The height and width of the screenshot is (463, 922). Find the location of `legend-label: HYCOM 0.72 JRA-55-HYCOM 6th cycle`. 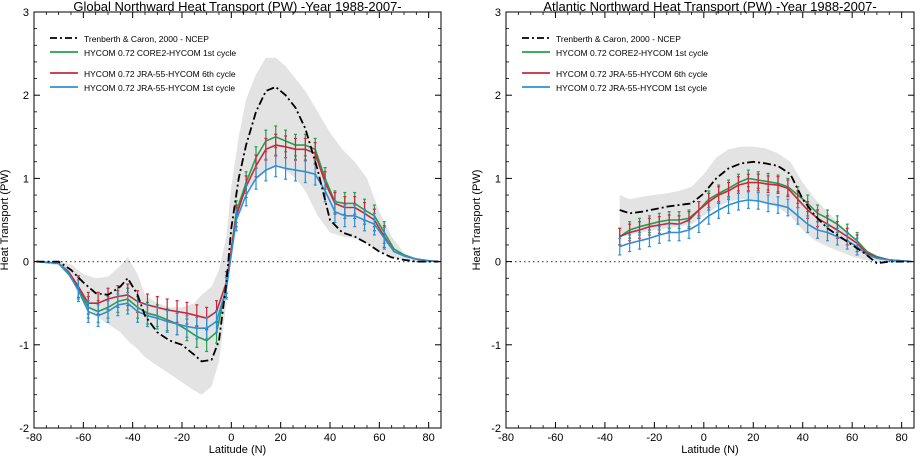

legend-label: HYCOM 0.72 JRA-55-HYCOM 6th cycle is located at coordinates (632, 74).